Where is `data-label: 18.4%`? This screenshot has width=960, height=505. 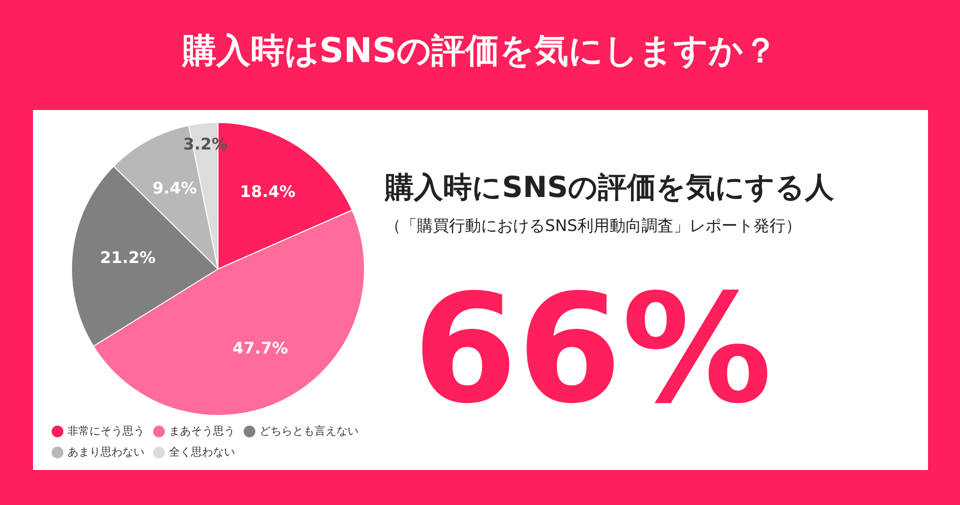 data-label: 18.4% is located at coordinates (268, 192).